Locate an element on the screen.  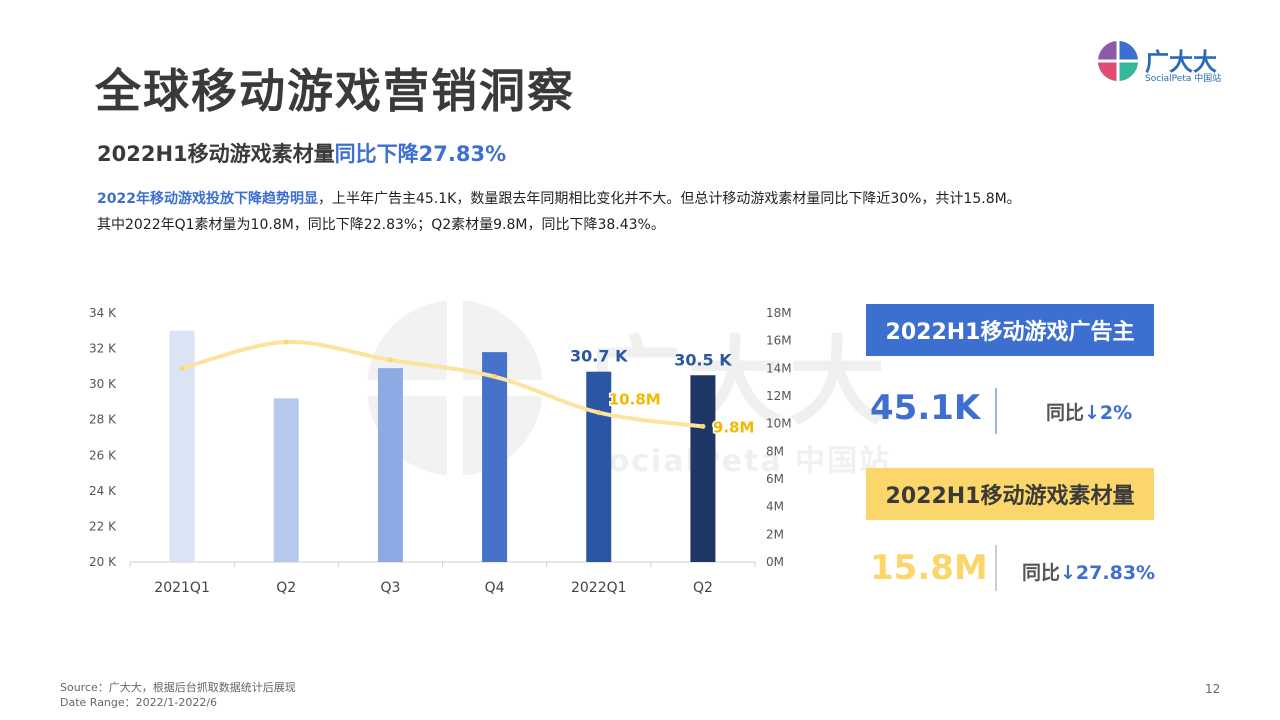
y-left-tick-label: 24 K is located at coordinates (103, 491).